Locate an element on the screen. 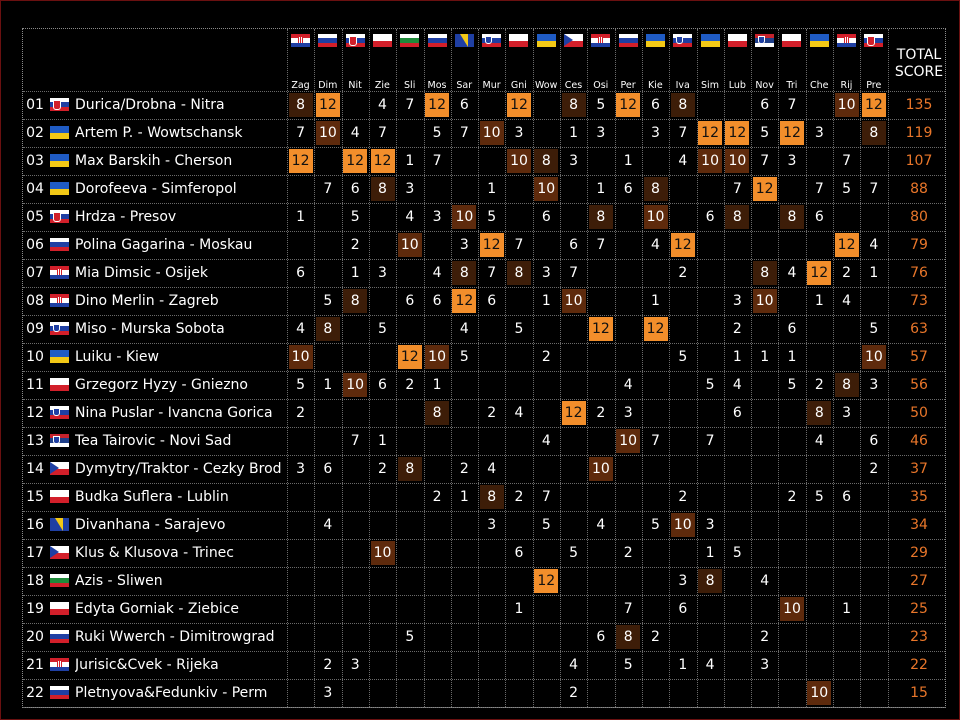 This screenshot has height=720, width=960. rank-number: 19 is located at coordinates (35, 609).